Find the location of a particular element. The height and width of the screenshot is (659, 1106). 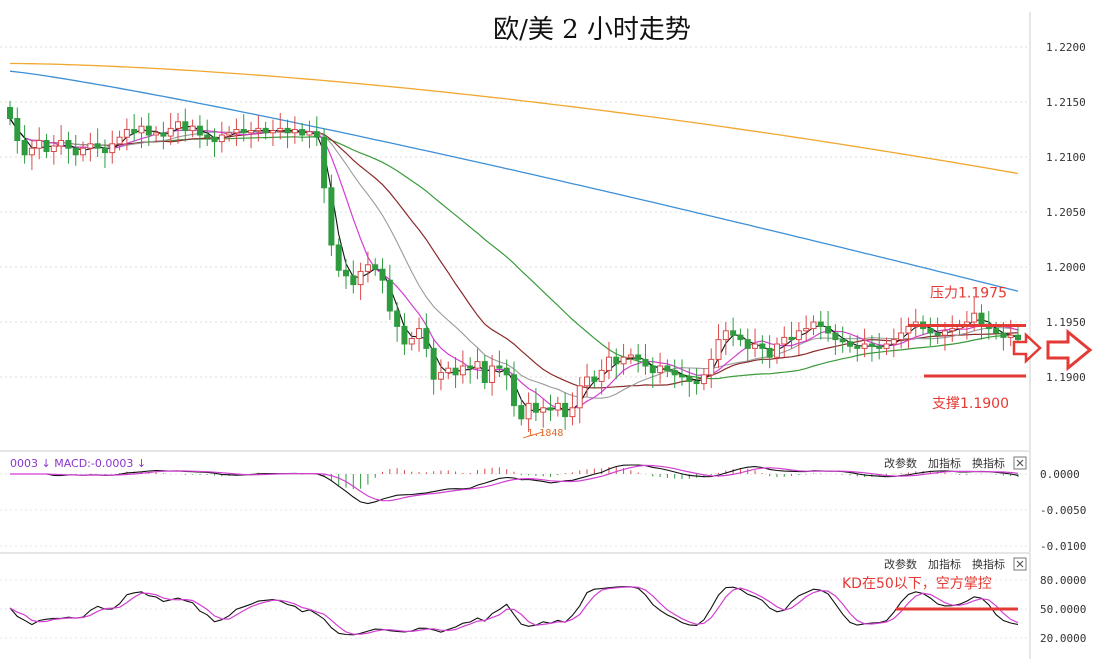

kd-tick-label: 80.0000 is located at coordinates (1063, 580).